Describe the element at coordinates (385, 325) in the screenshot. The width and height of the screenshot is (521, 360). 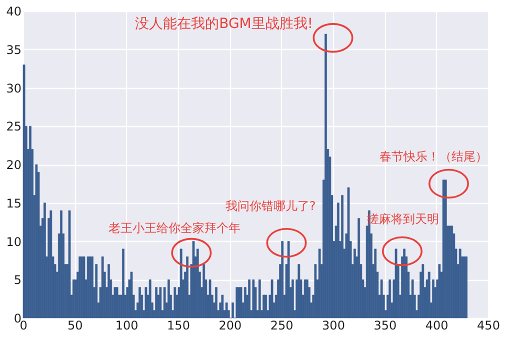
I see `x-tick-label: 350` at that location.